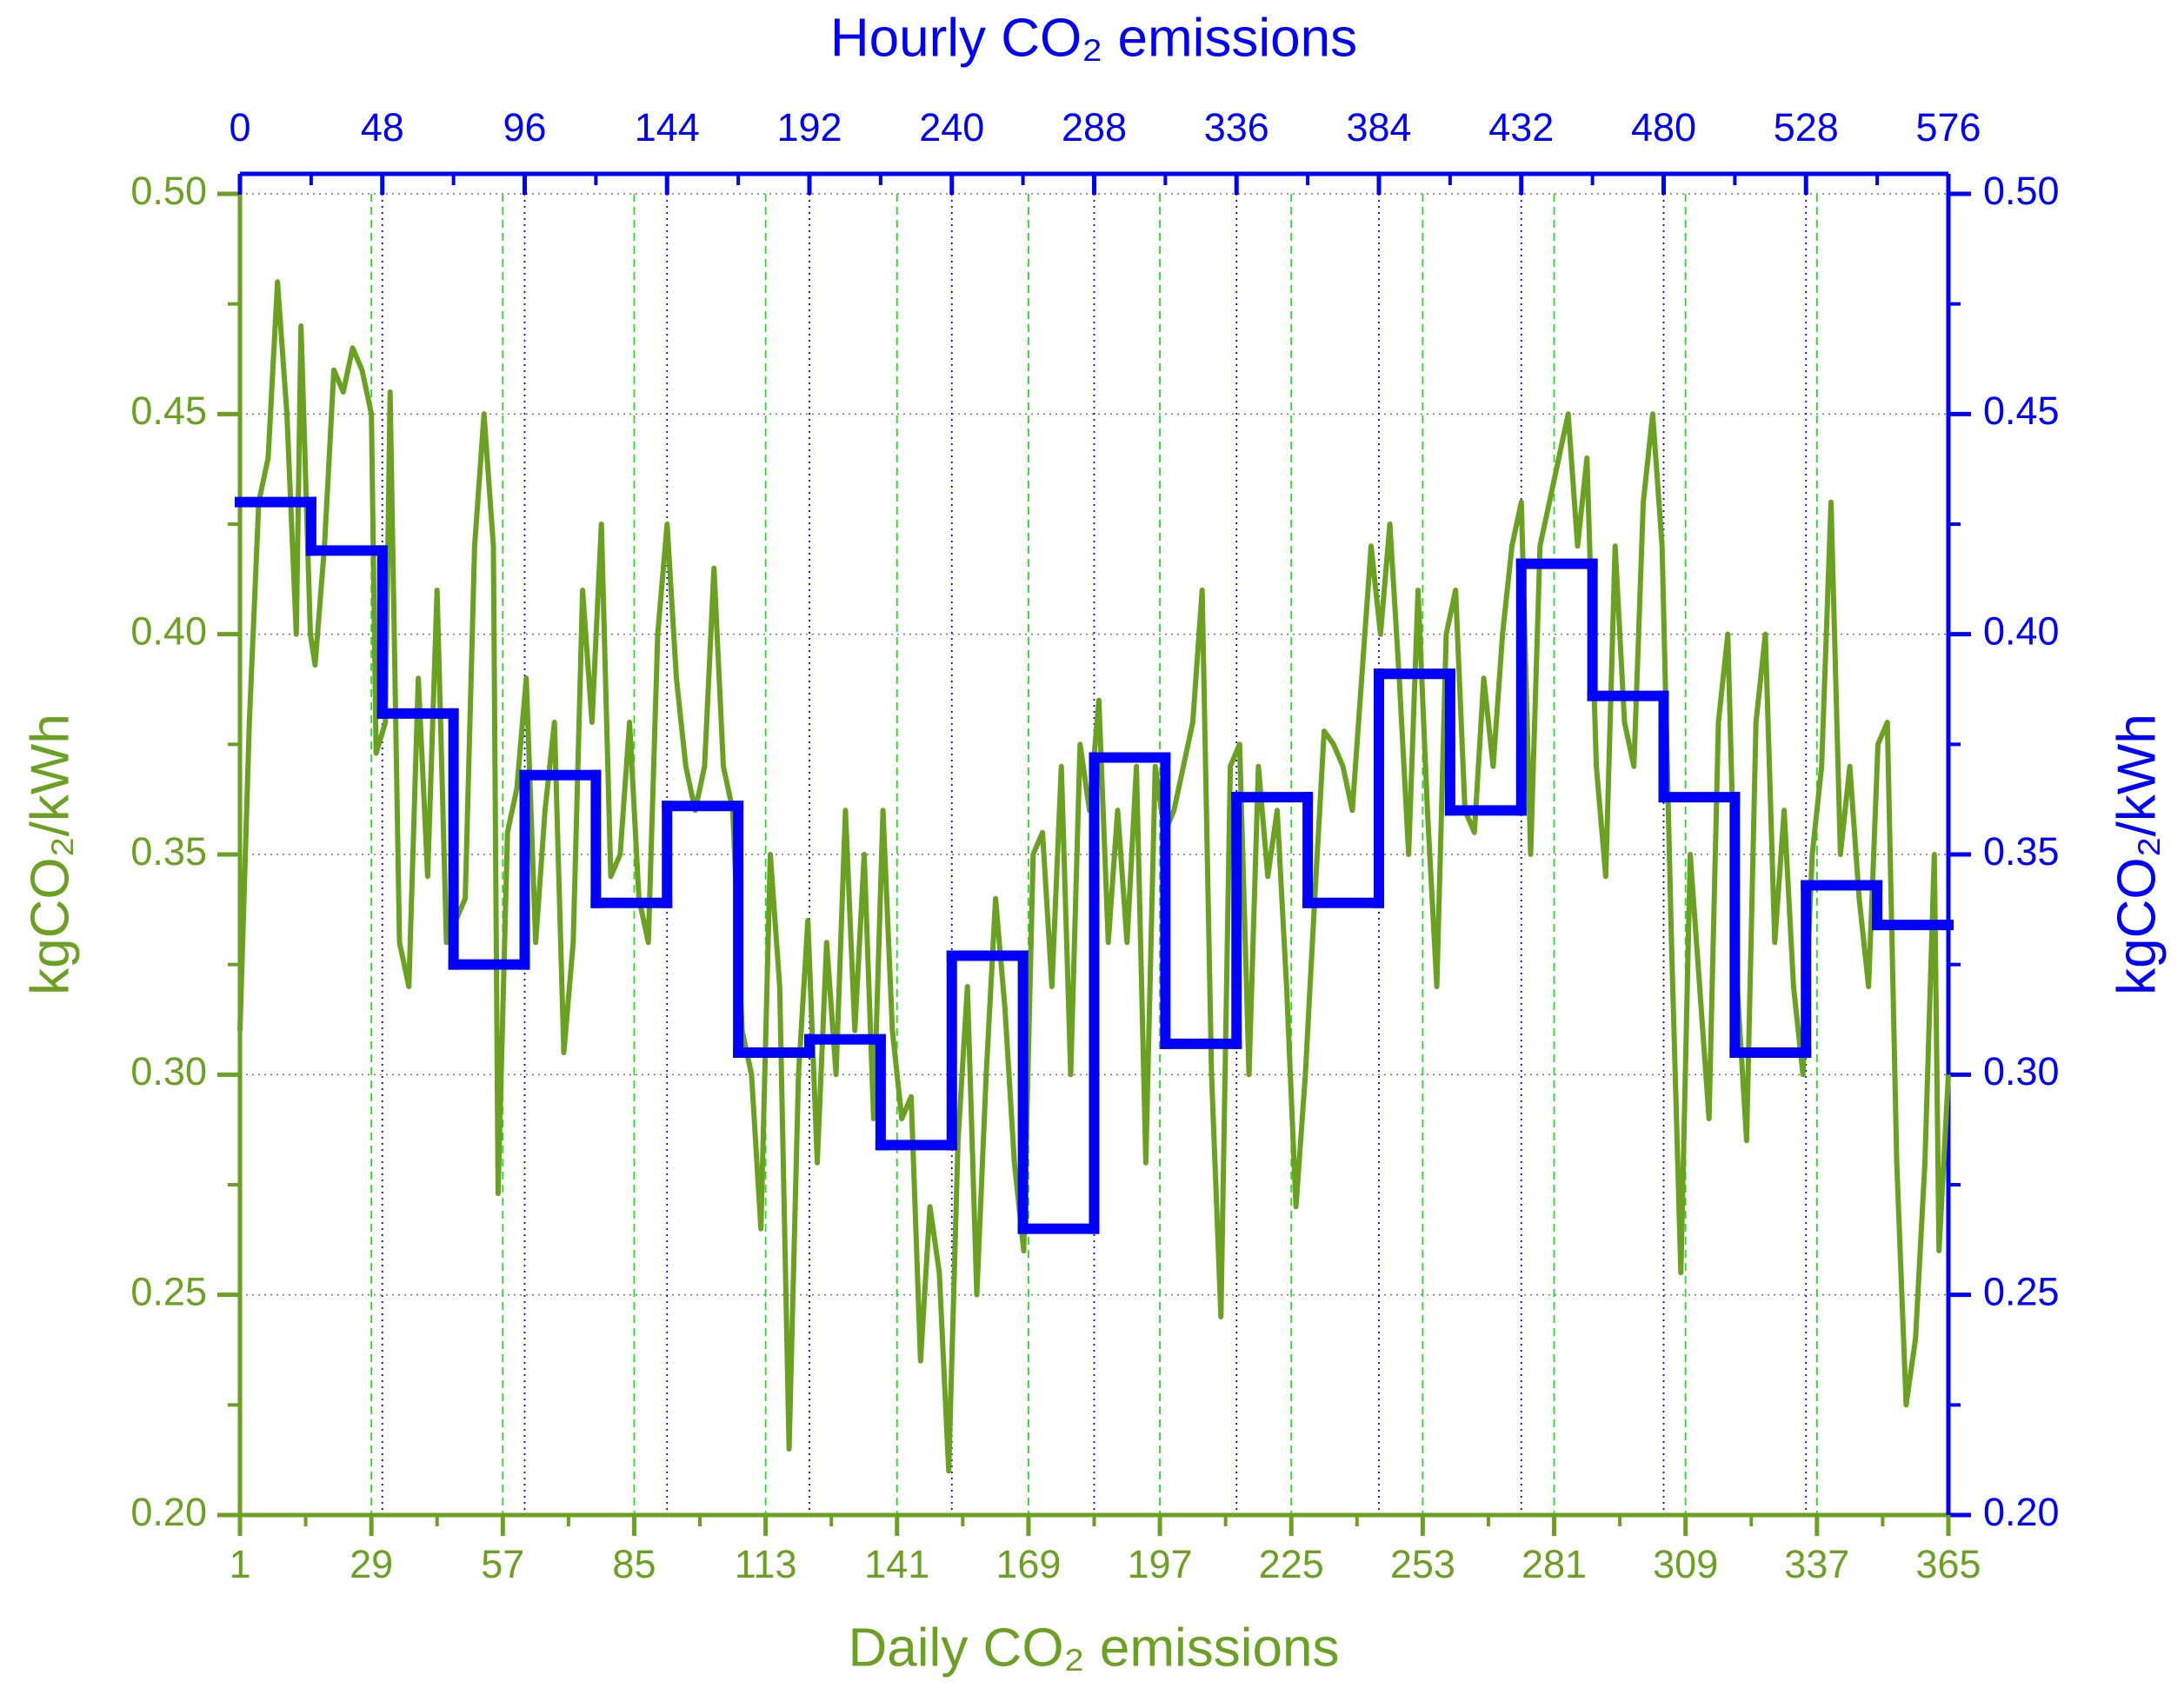  Describe the element at coordinates (896, 1564) in the screenshot. I see `x-tick-label: 141` at that location.